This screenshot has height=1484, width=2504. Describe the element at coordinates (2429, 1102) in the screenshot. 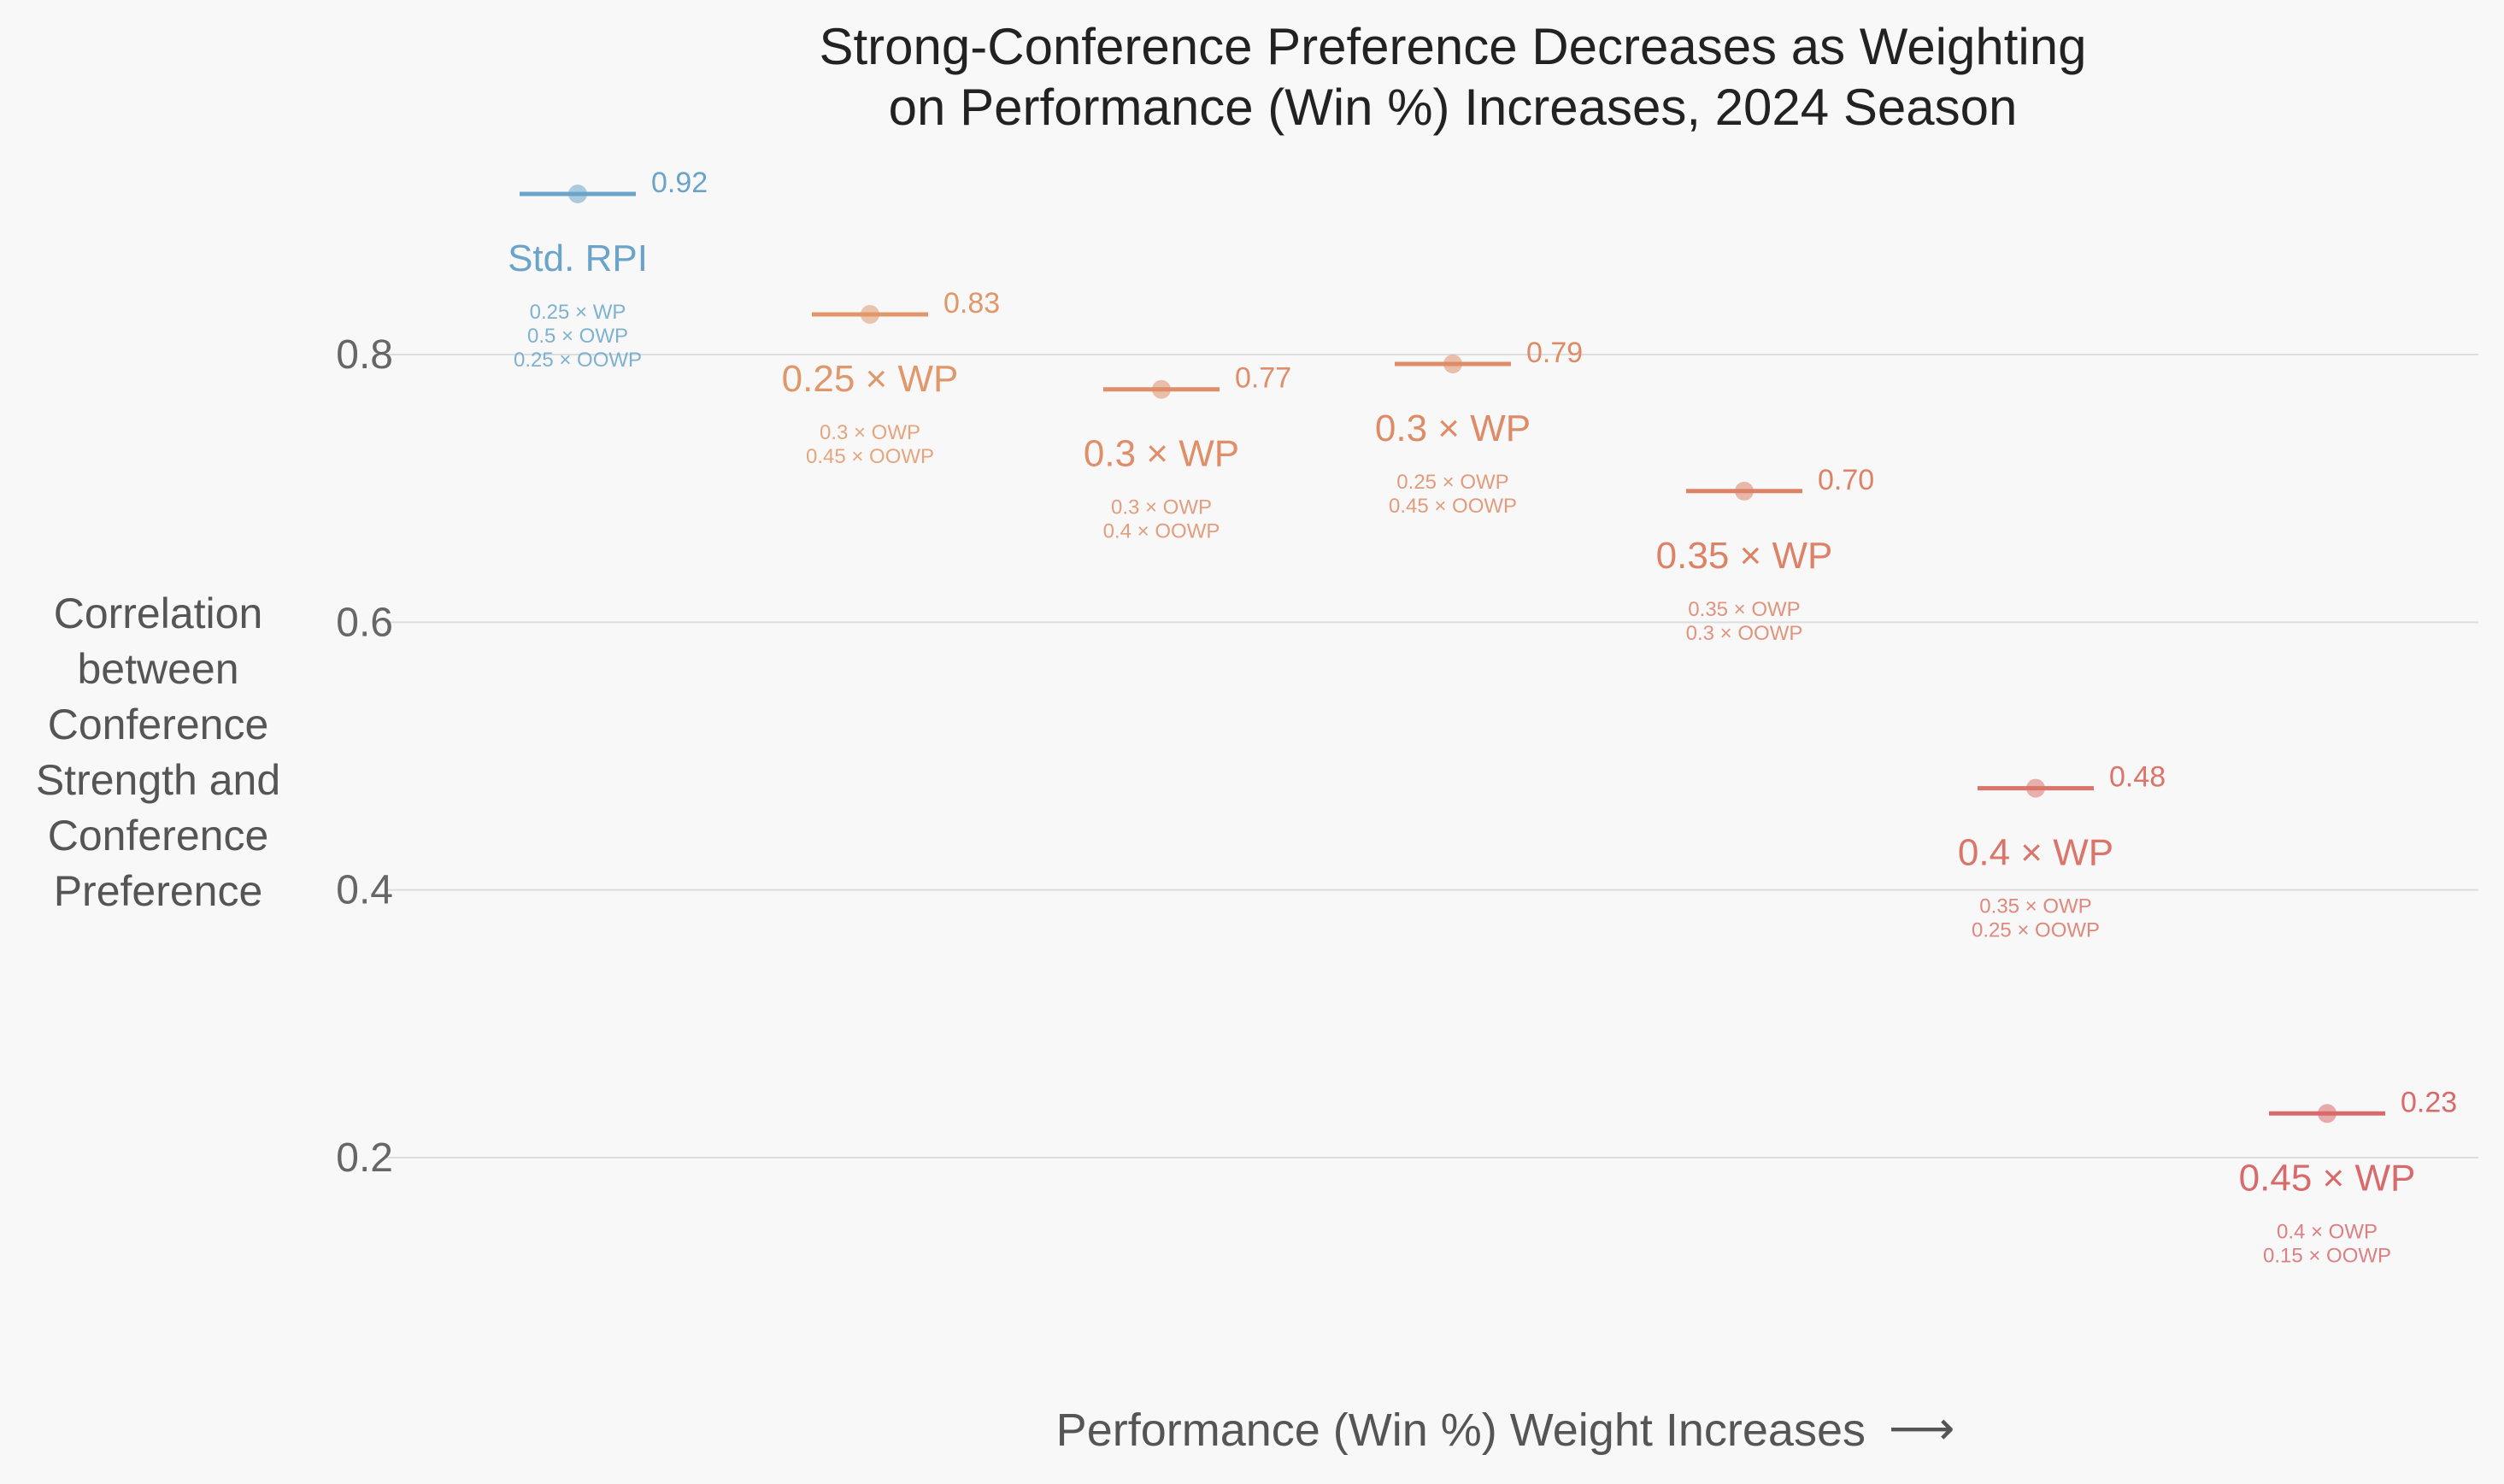

I see `data-value-label: 0.23` at that location.